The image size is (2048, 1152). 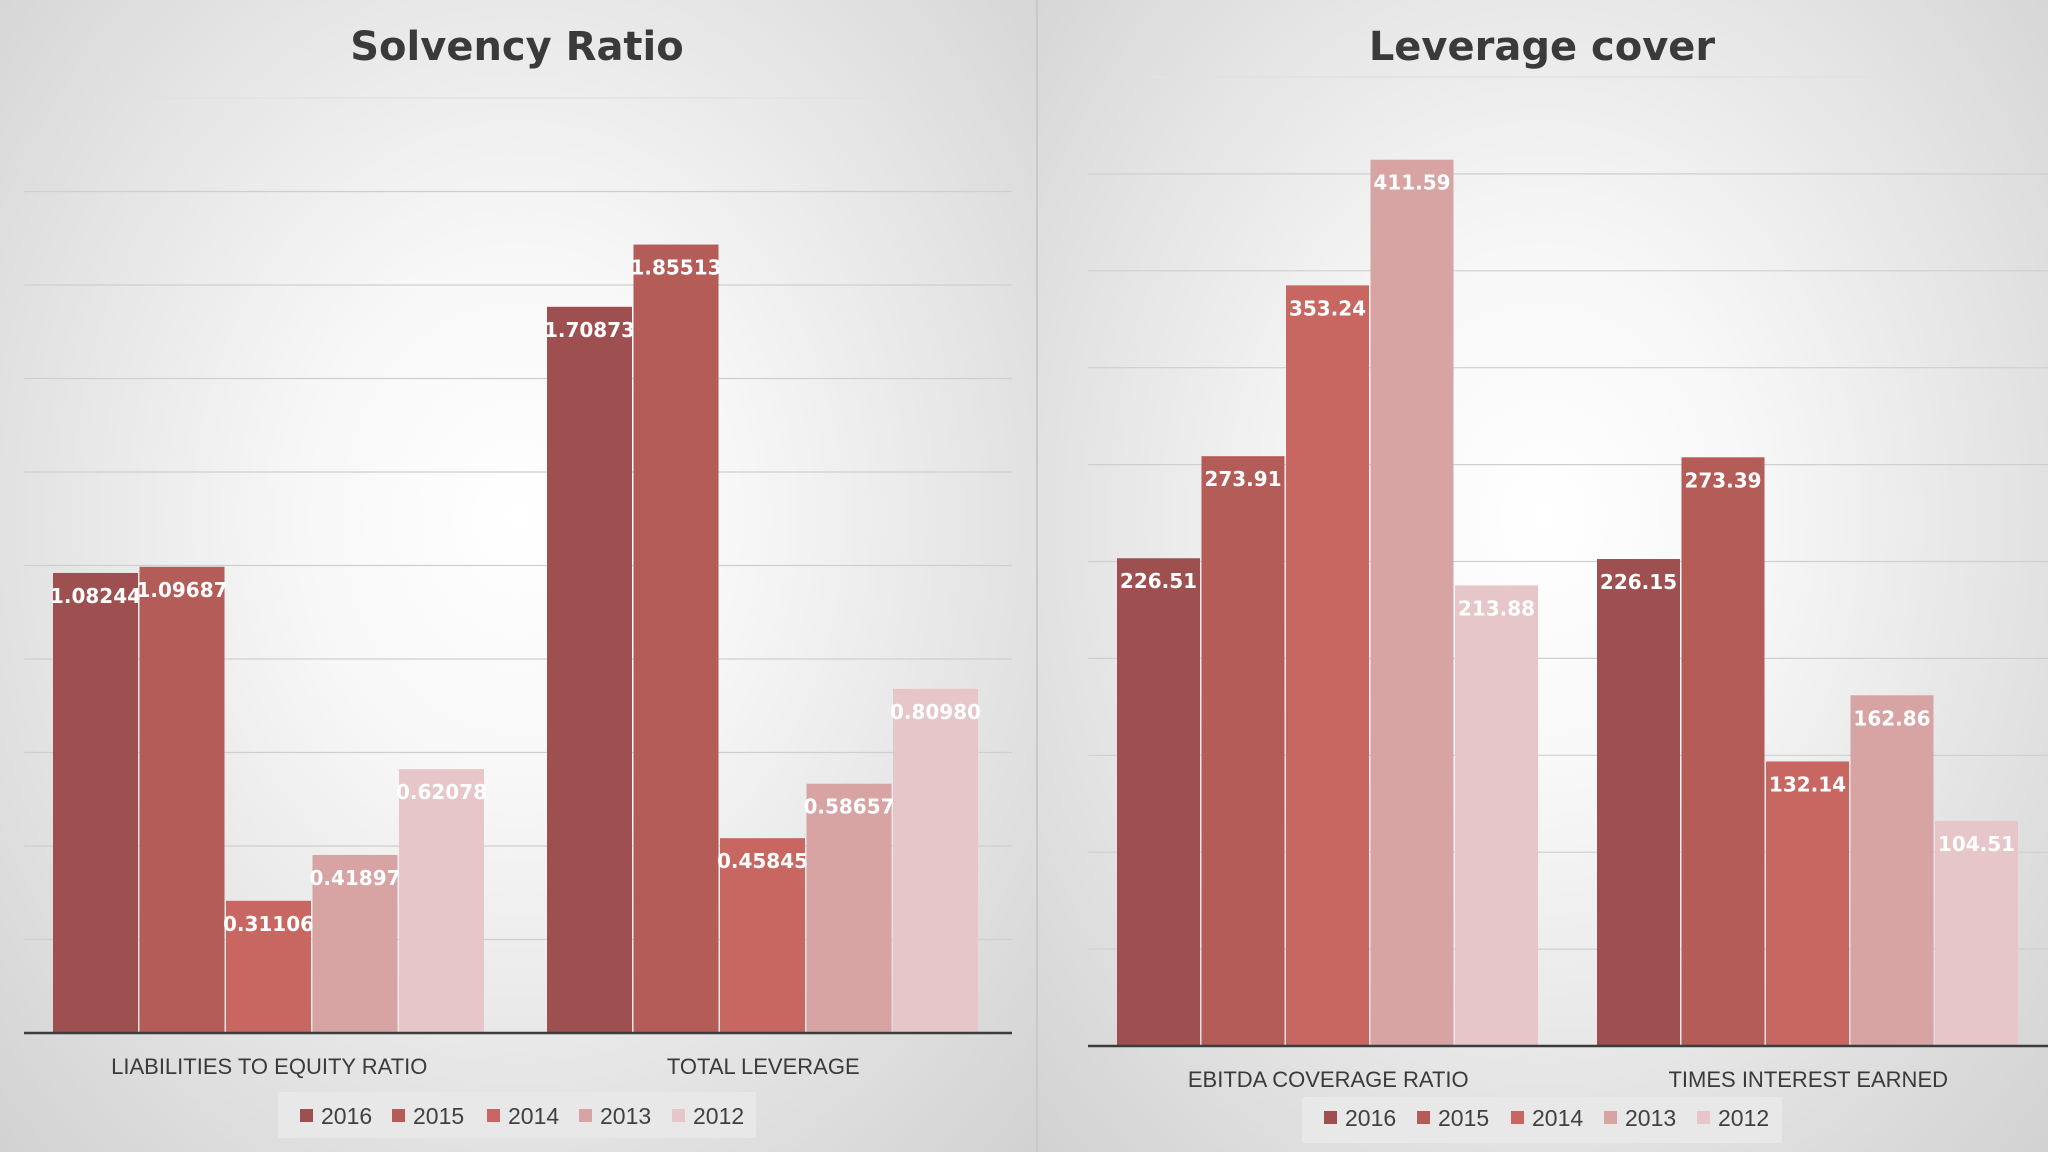 What do you see at coordinates (1242, 479) in the screenshot?
I see `data-label: 273.91` at bounding box center [1242, 479].